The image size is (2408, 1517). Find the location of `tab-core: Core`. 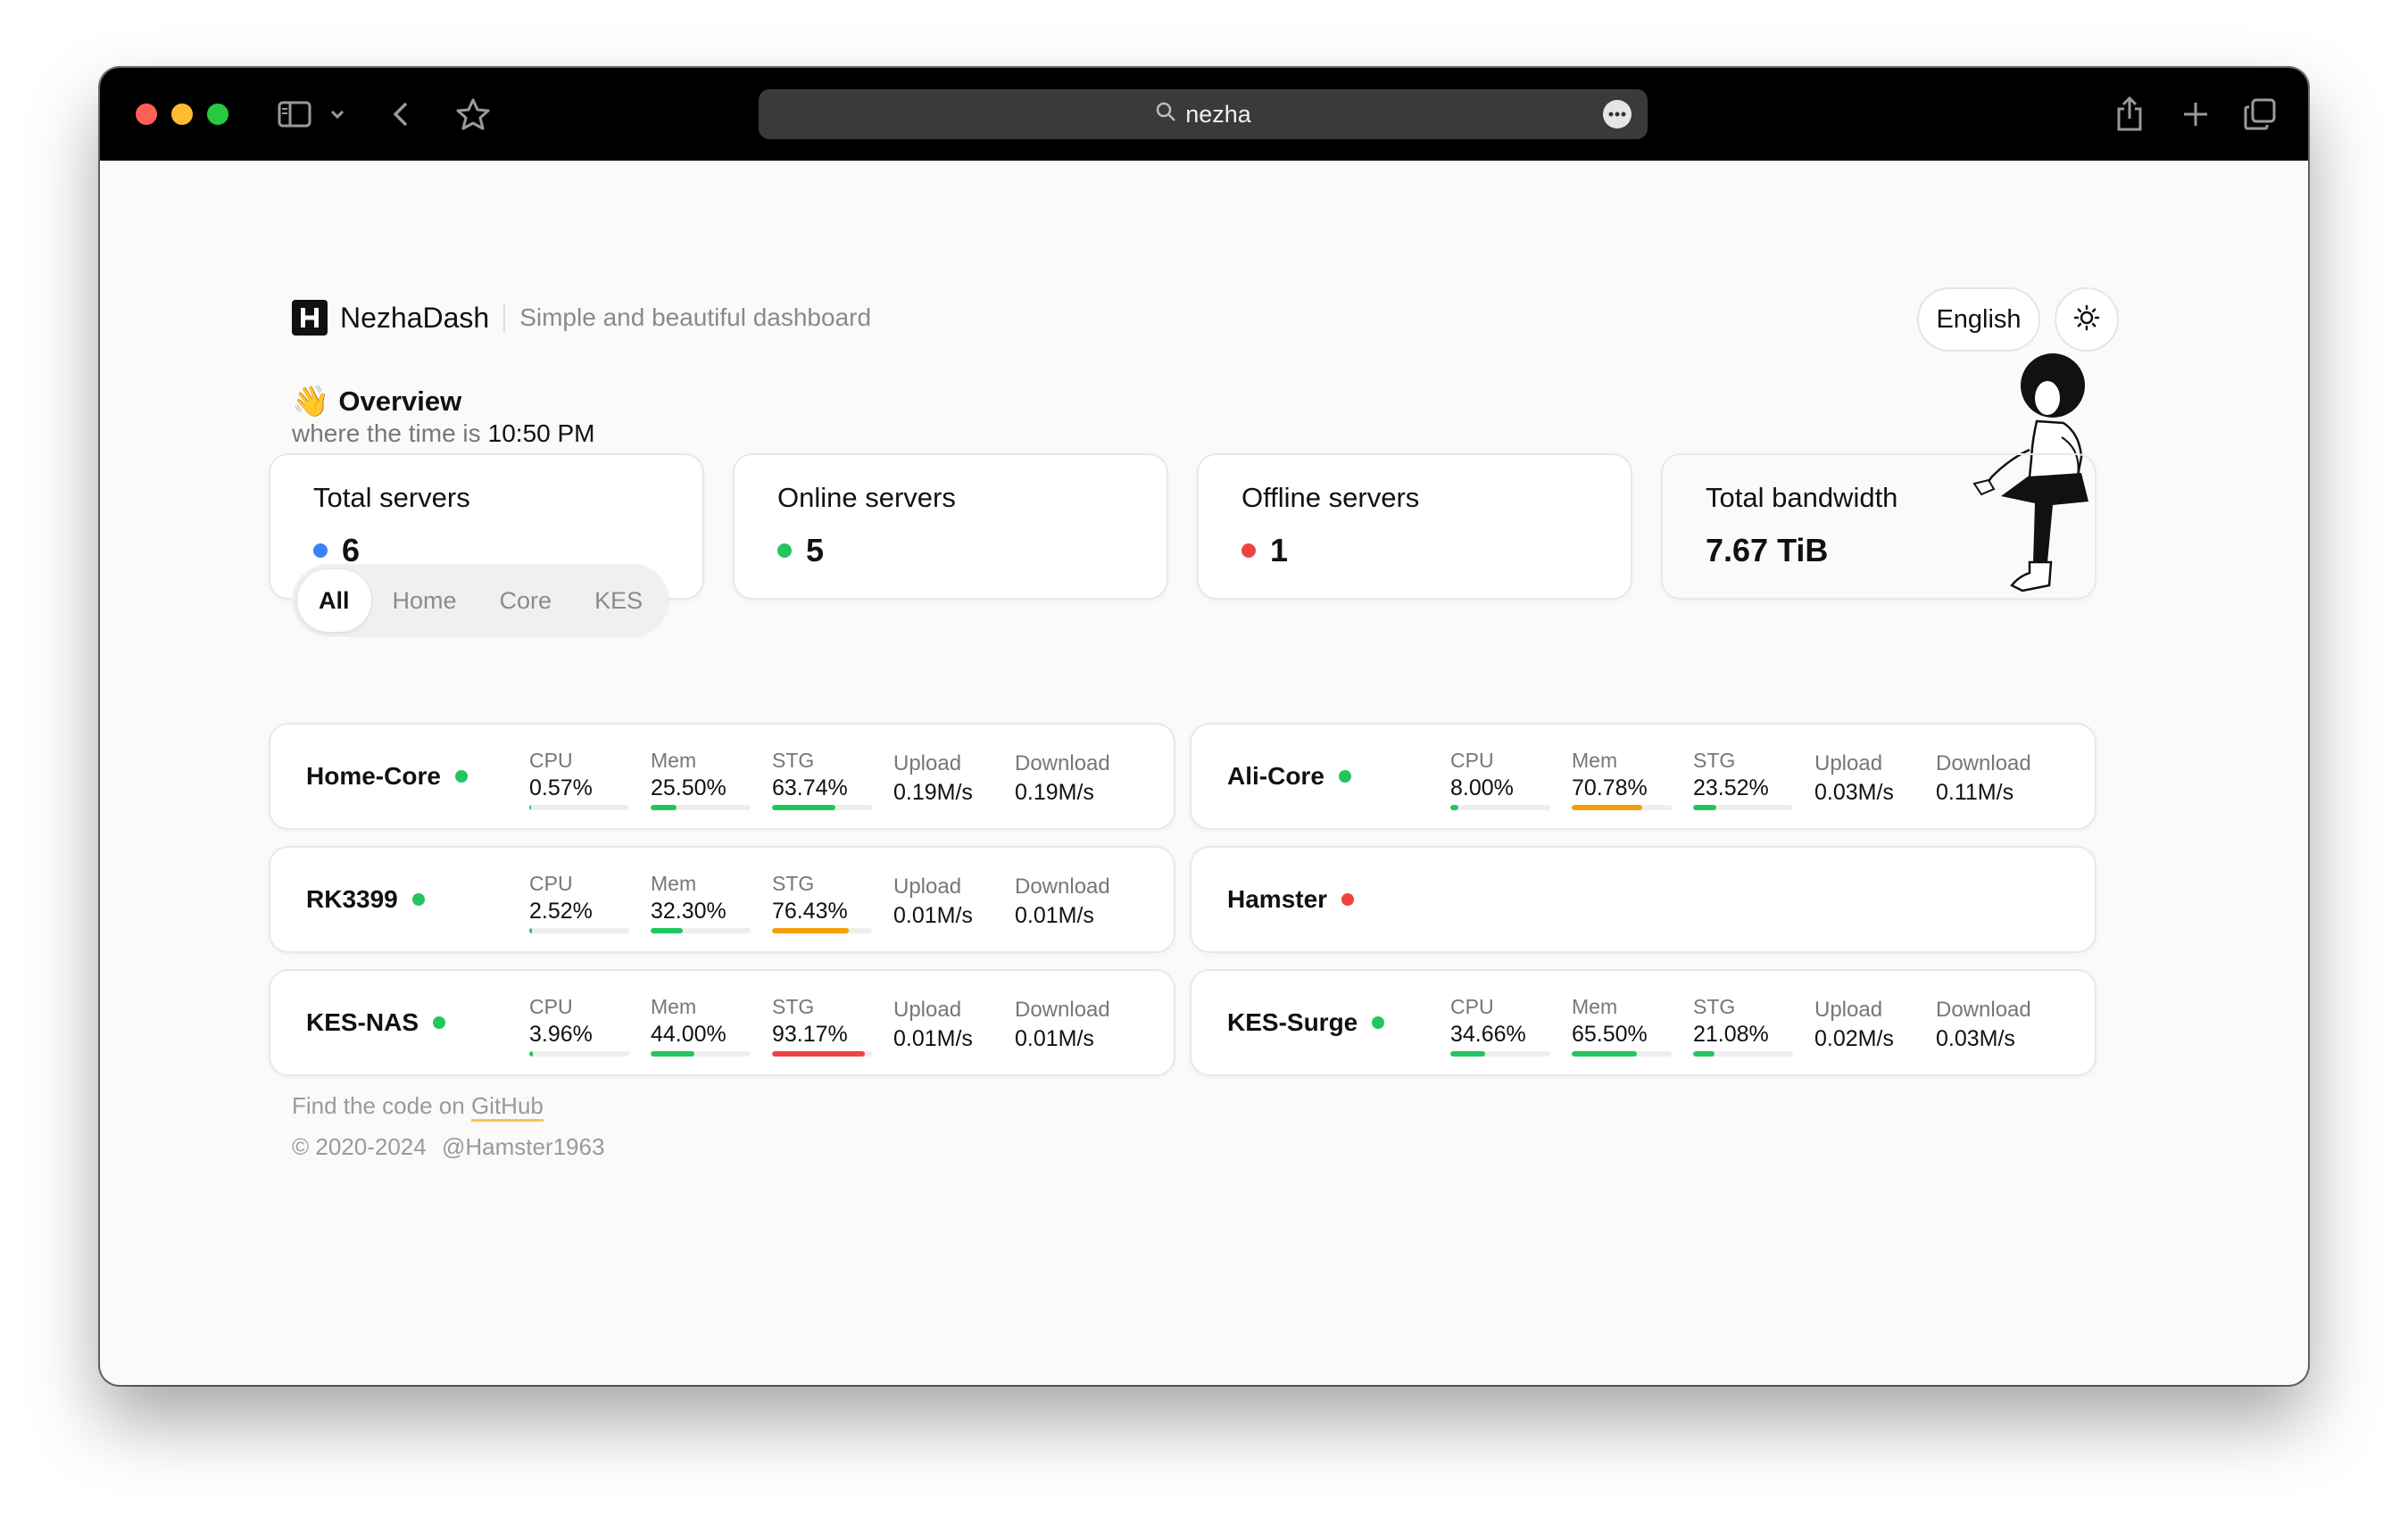

tab-core: Core is located at coordinates (525, 600).